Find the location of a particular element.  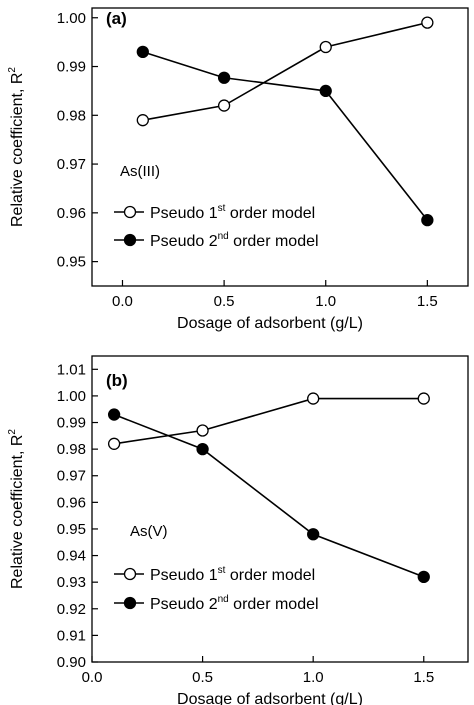

y-tick-label: 1.01 is located at coordinates (71, 369).